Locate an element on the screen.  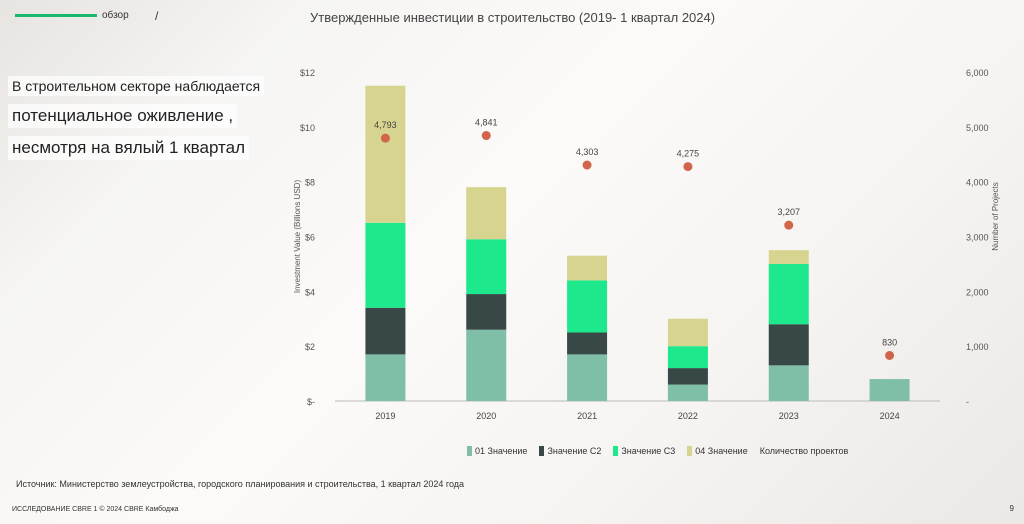
x-tick-label: 2019 is located at coordinates (385, 416).